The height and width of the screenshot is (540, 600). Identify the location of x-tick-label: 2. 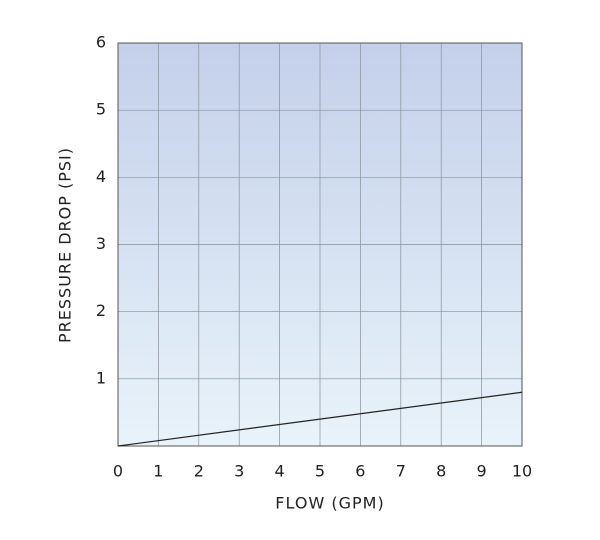
(199, 471).